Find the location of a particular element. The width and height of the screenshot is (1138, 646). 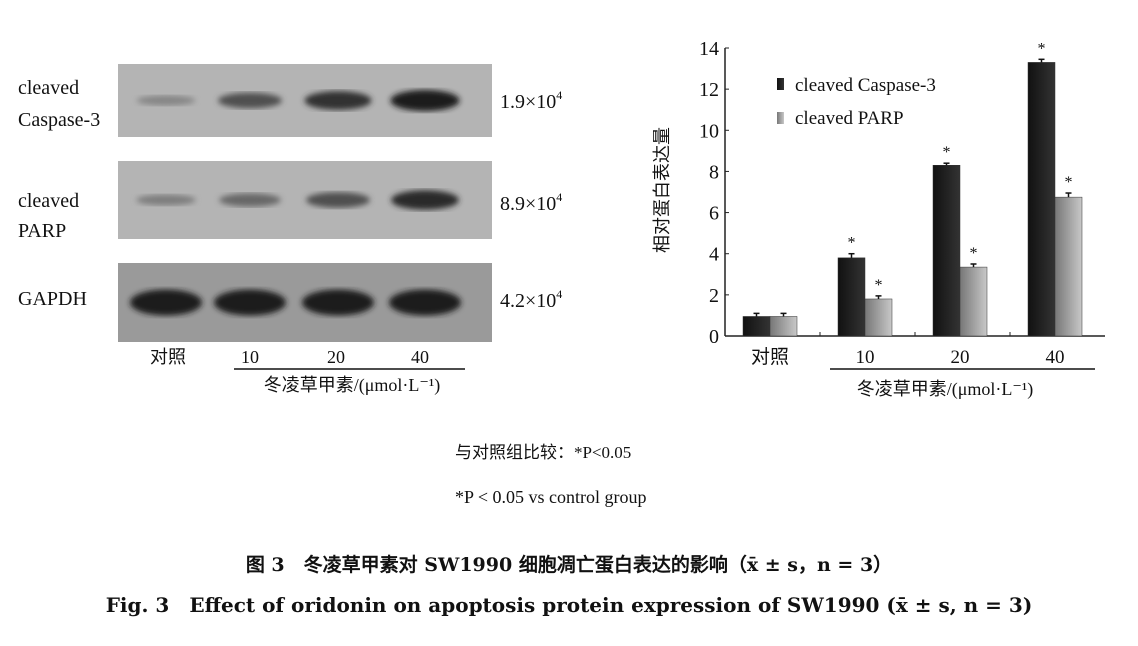

note-cn: 与对照组比较：*P<0.05 is located at coordinates (543, 452).